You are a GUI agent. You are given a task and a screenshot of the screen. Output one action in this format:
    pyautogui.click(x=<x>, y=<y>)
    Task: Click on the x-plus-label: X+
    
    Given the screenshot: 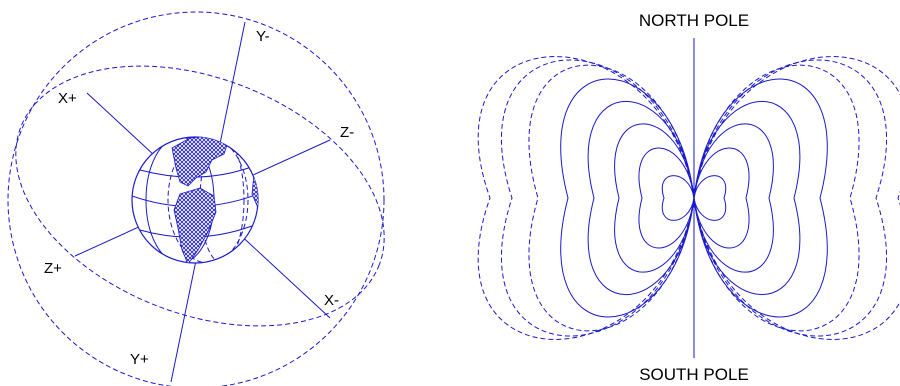 What is the action you would take?
    pyautogui.click(x=67, y=98)
    